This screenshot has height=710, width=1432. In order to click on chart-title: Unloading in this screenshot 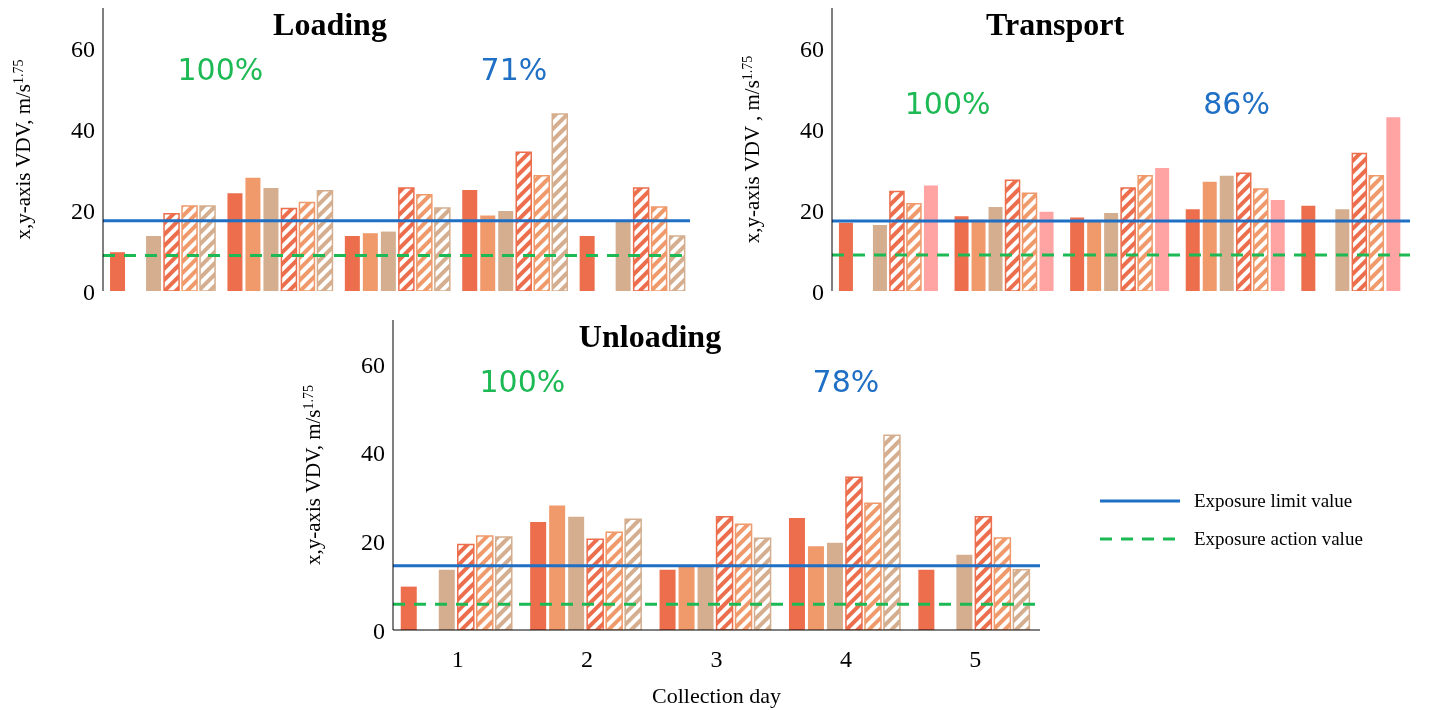, I will do `click(650, 336)`.